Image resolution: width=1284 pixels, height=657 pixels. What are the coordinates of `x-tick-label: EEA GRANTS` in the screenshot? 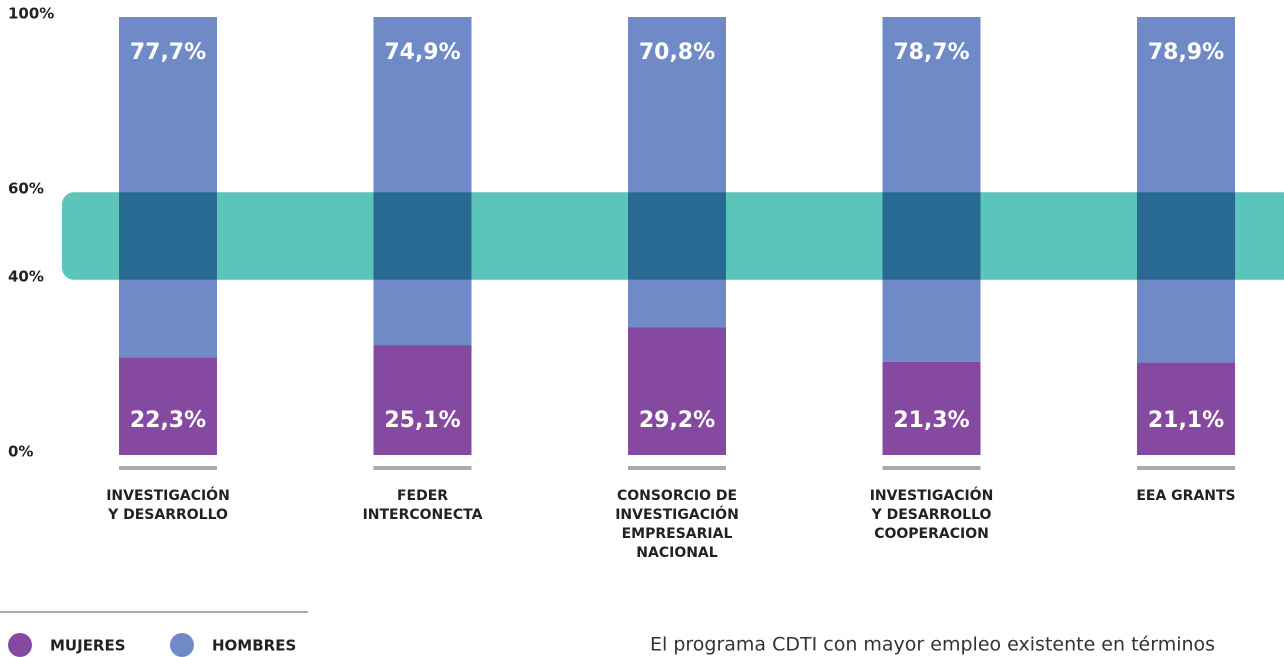 It's located at (1185, 496).